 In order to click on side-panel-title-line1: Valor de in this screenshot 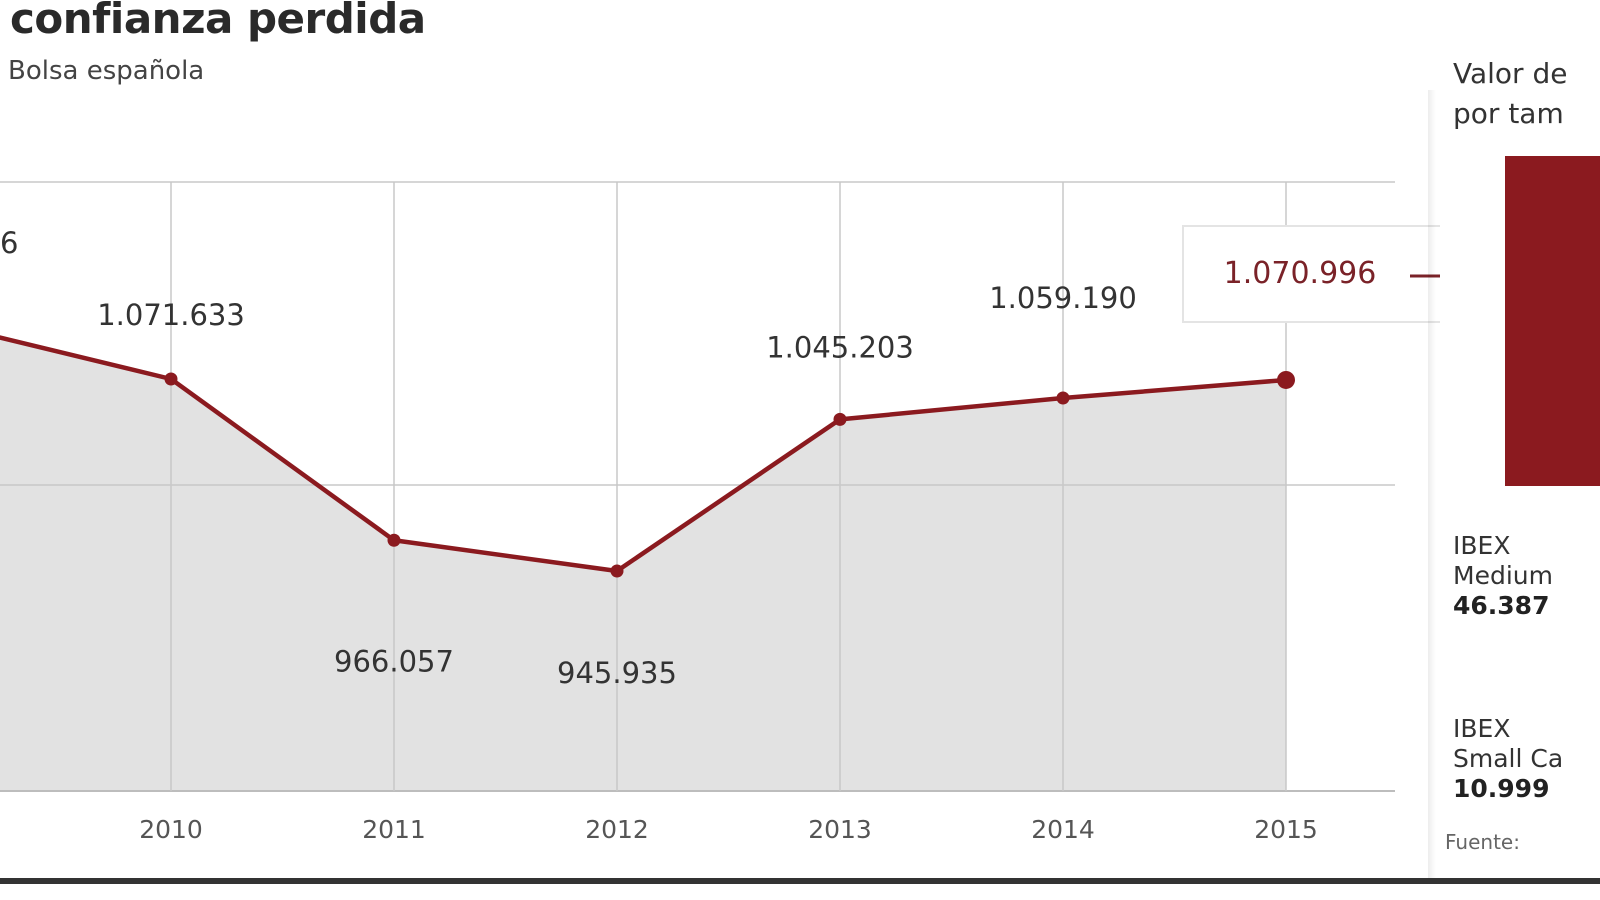, I will do `click(1510, 73)`.